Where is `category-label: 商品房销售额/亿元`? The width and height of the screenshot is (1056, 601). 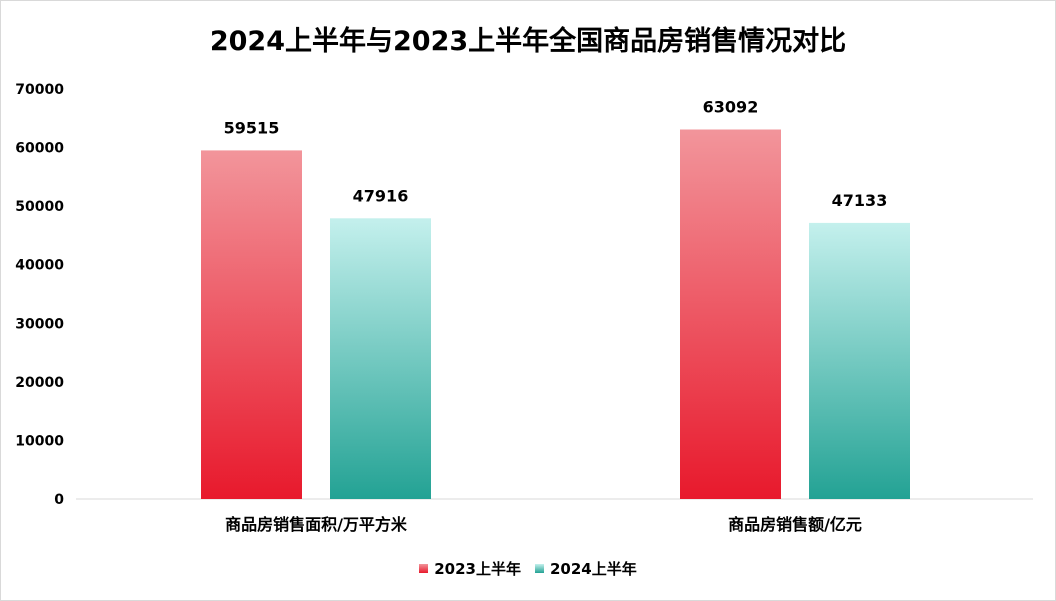 category-label: 商品房销售额/亿元 is located at coordinates (795, 524).